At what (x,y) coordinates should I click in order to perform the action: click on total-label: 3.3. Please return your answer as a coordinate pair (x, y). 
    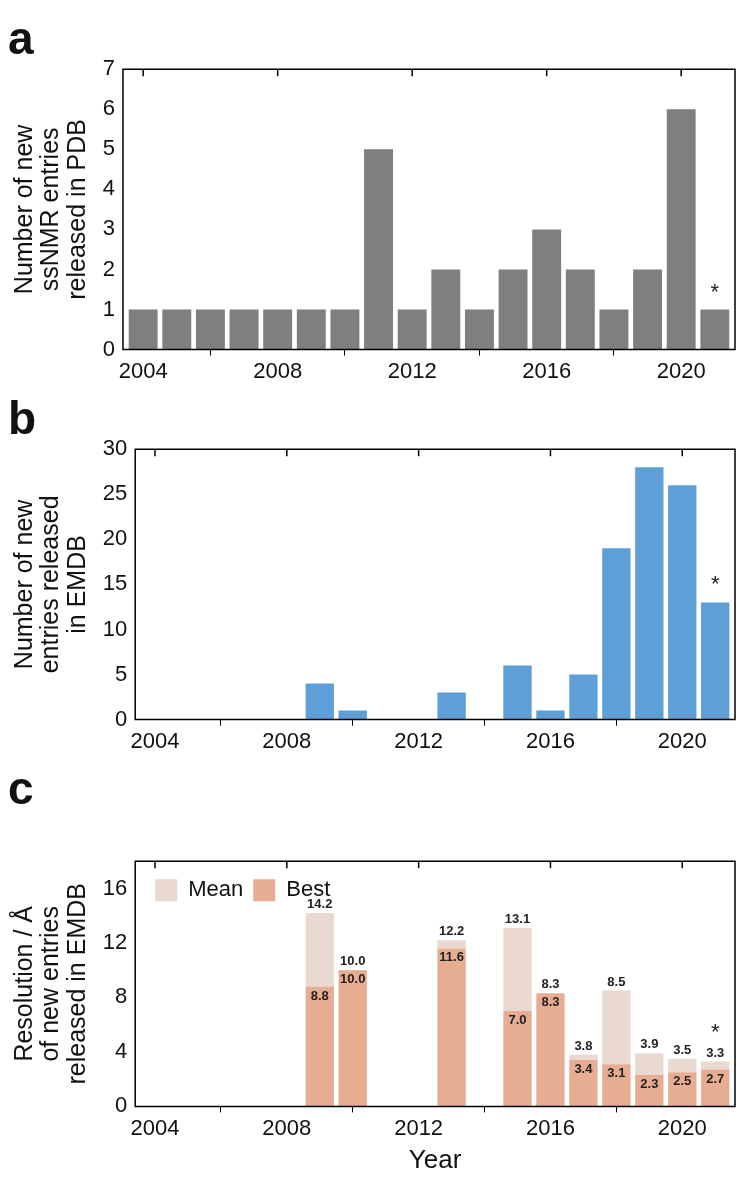
    Looking at the image, I should click on (715, 1052).